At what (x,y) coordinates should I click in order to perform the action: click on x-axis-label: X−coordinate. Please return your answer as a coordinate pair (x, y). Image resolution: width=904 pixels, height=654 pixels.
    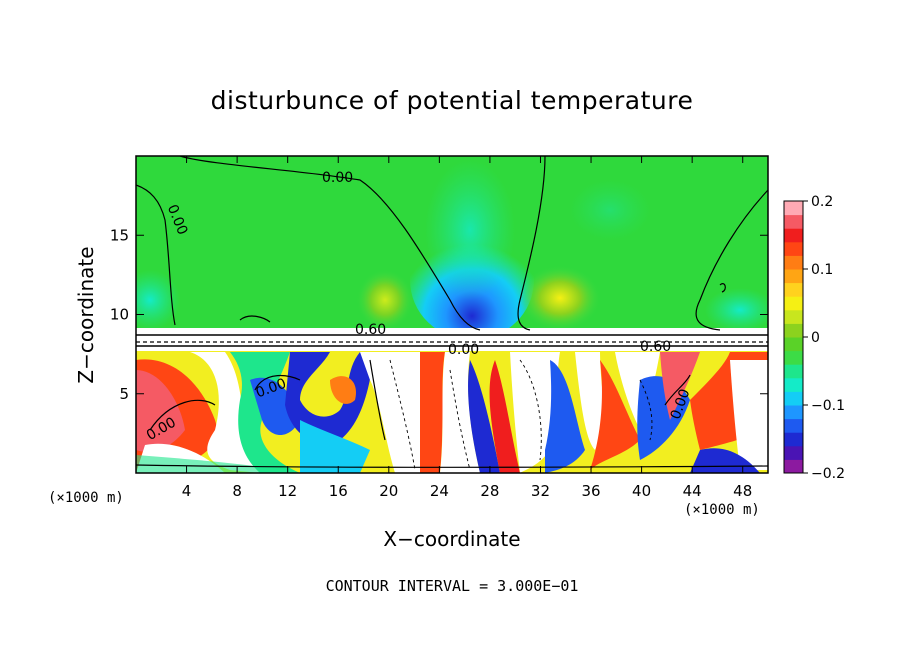
    Looking at the image, I should click on (452, 539).